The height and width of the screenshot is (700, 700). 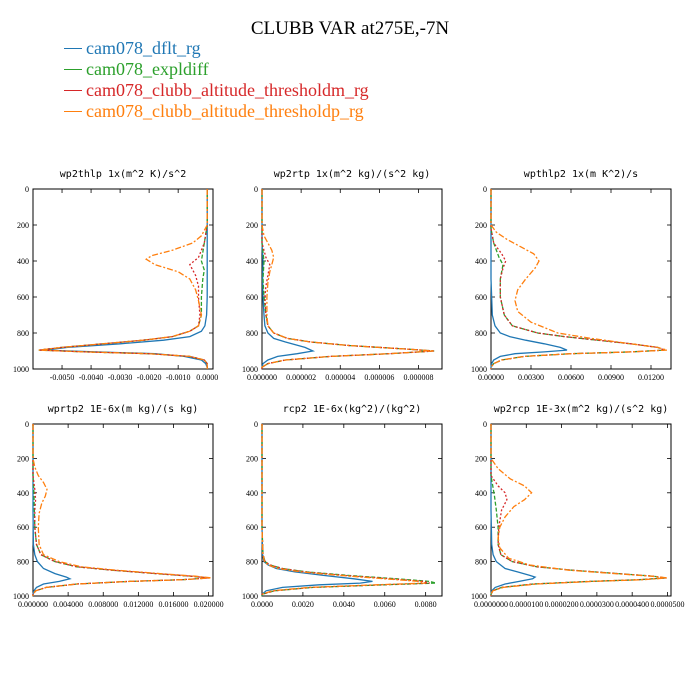 What do you see at coordinates (209, 604) in the screenshot?
I see `x-tick-label: 0.020000` at bounding box center [209, 604].